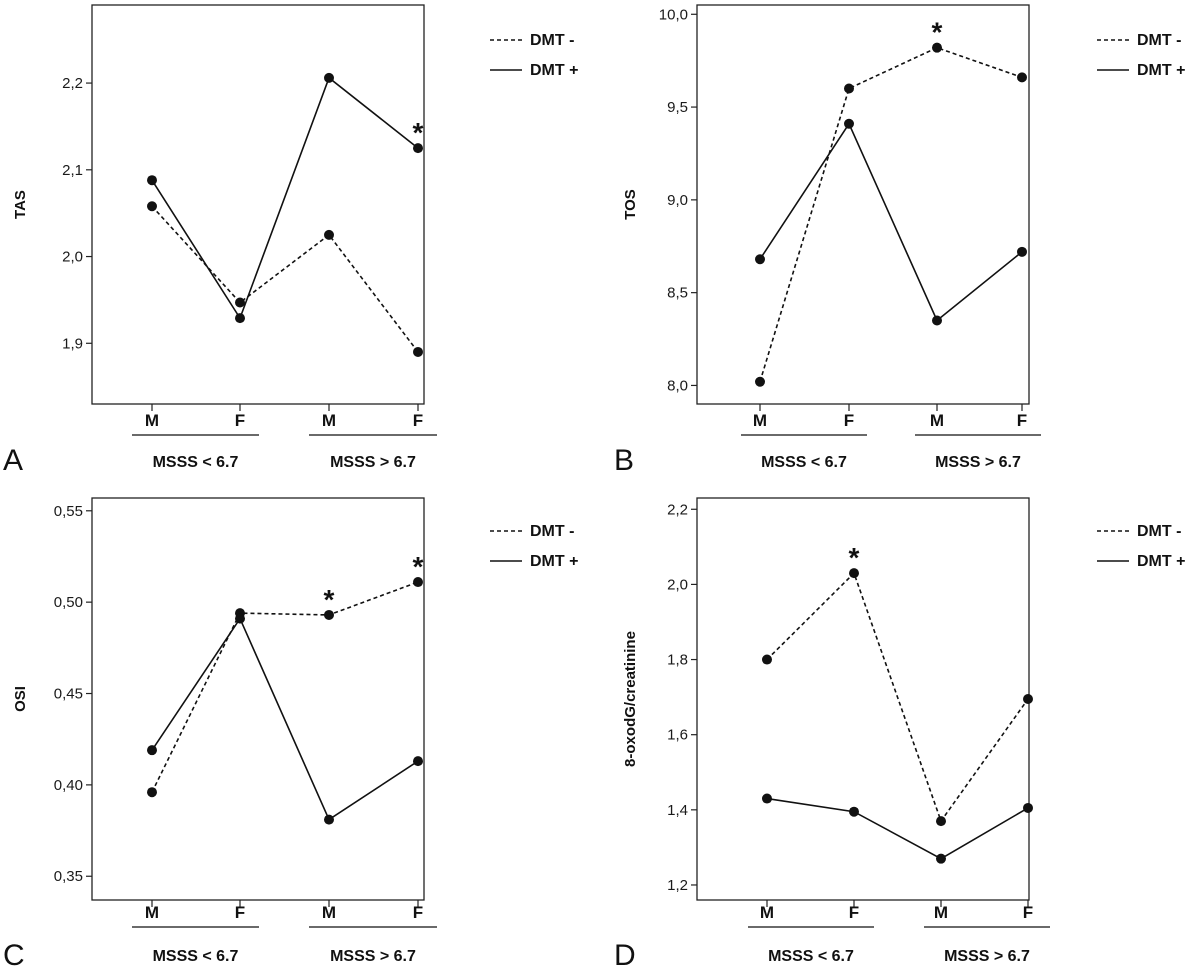 The width and height of the screenshot is (1200, 970). Describe the element at coordinates (624, 460) in the screenshot. I see `panel-letter: B` at that location.